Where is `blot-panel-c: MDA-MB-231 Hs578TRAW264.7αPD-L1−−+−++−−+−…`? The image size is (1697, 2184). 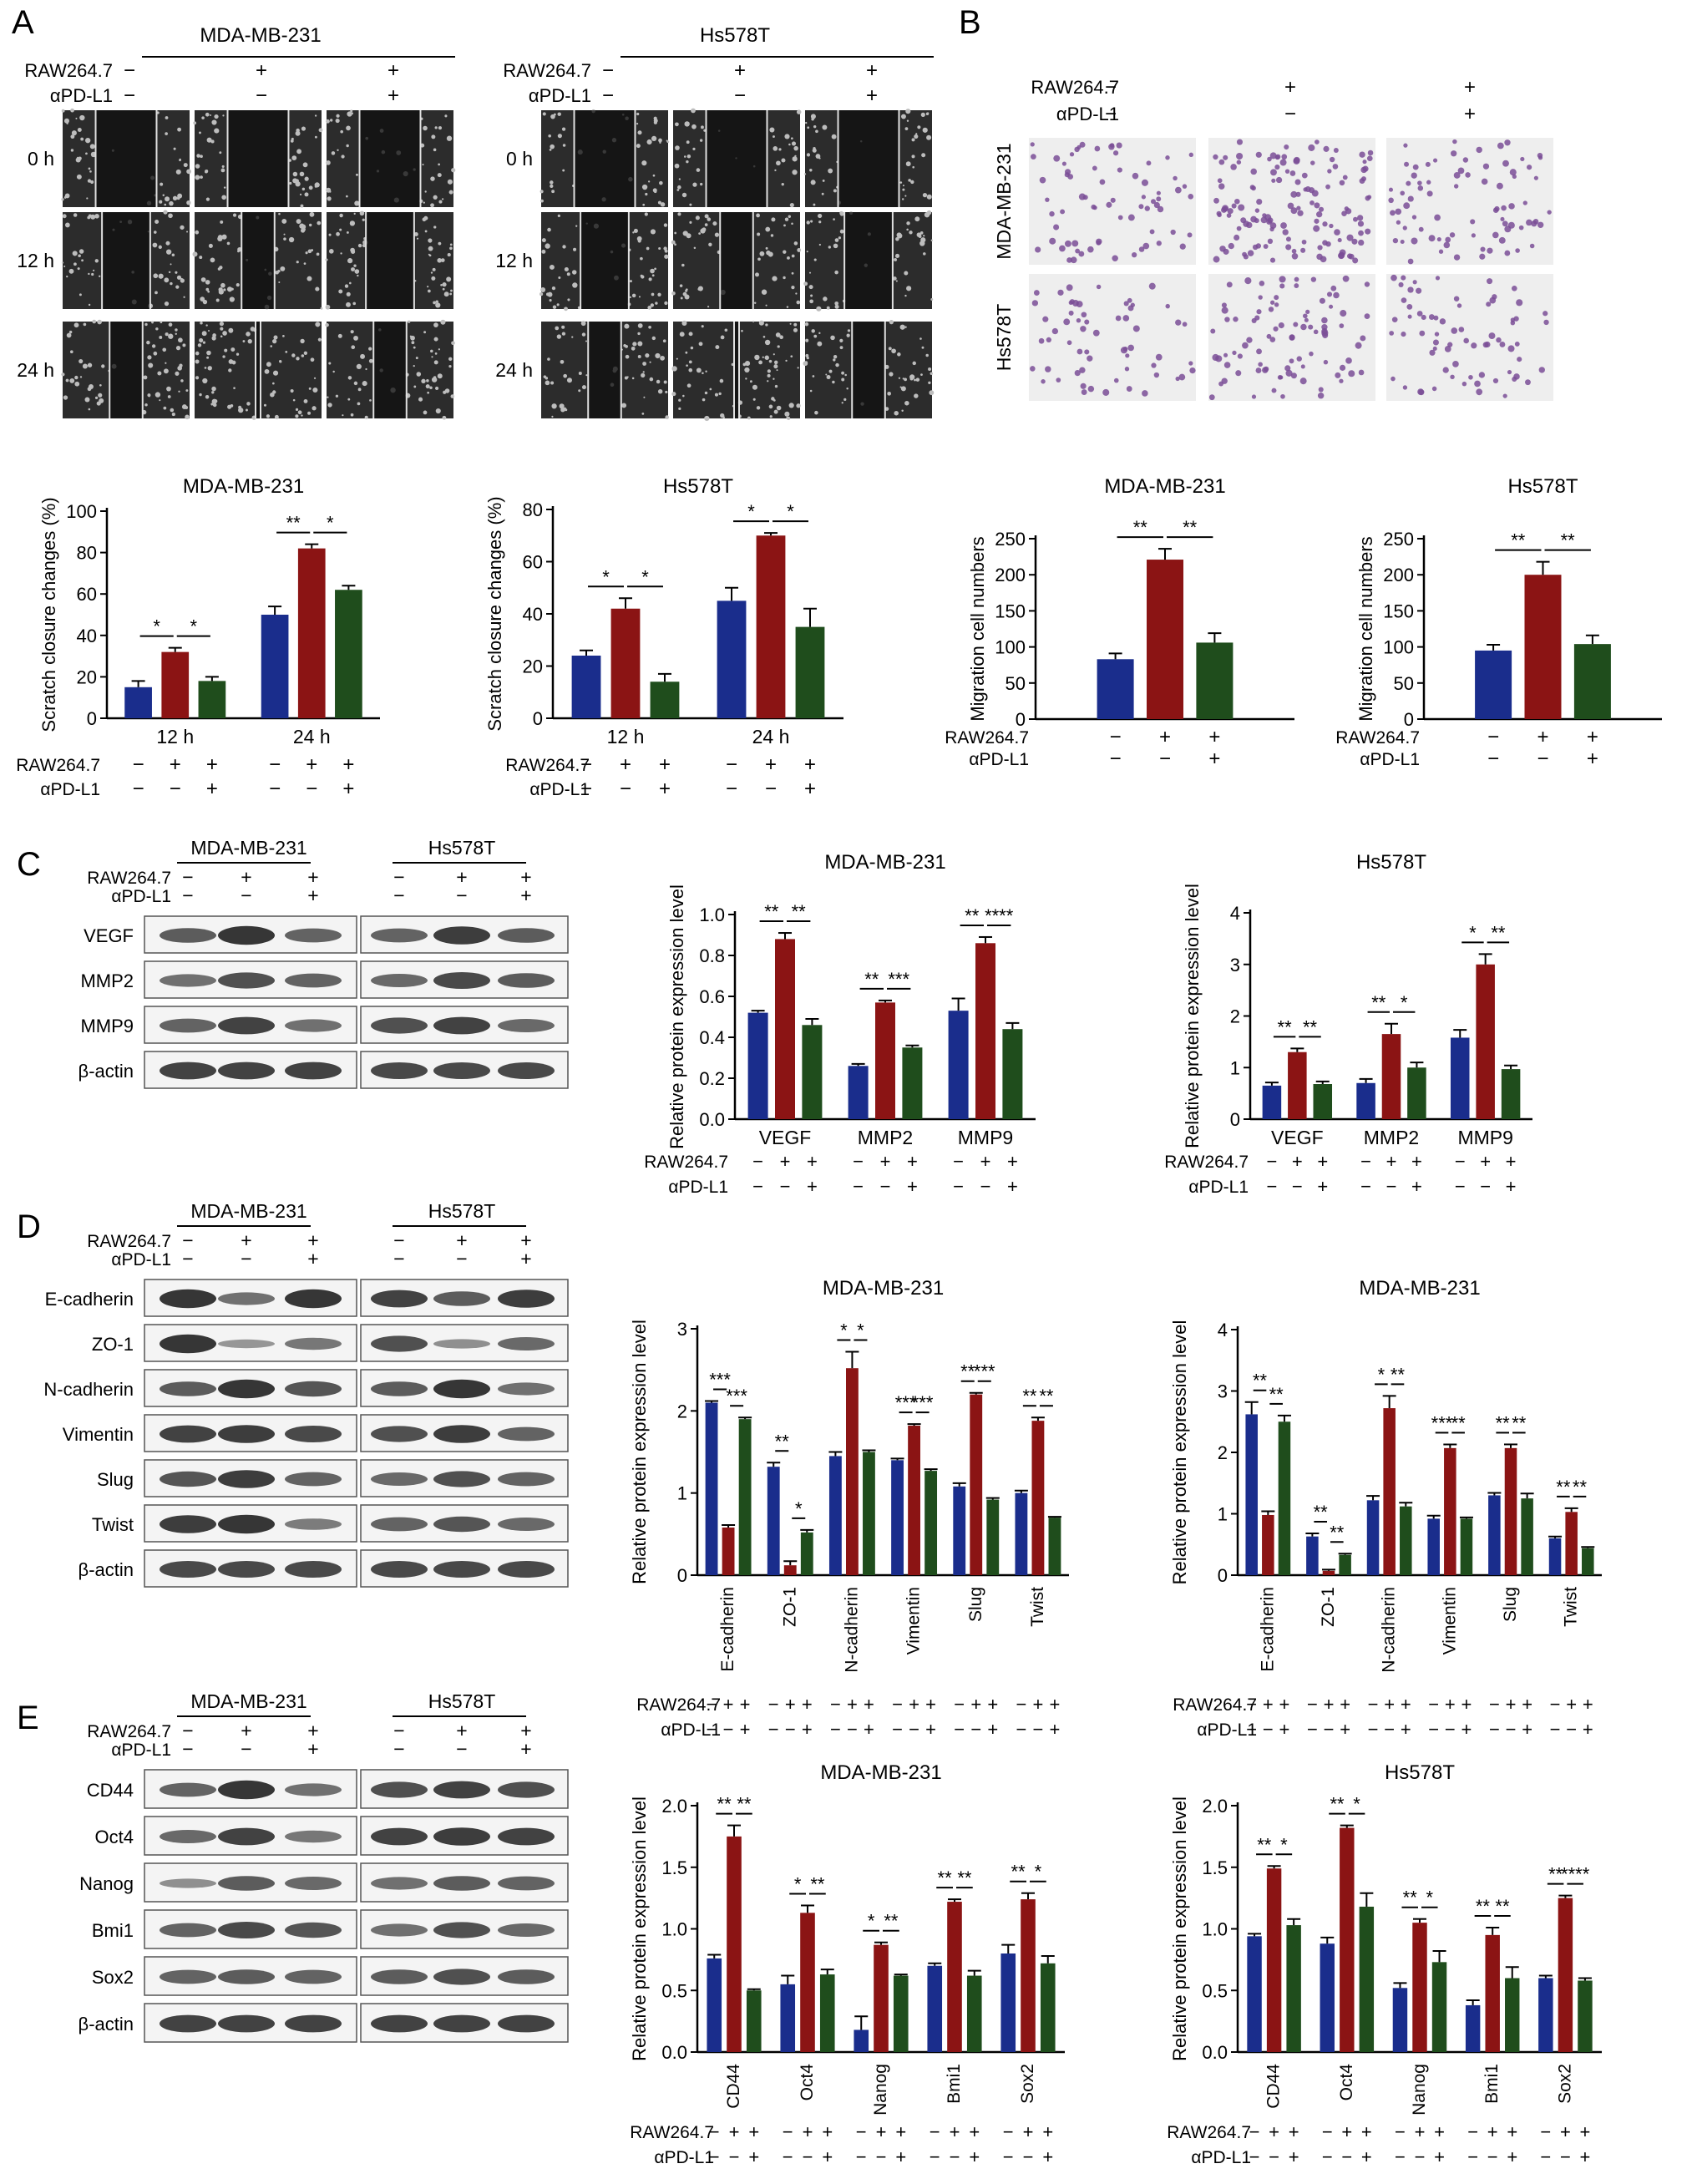
blot-panel-c: MDA-MB-231 Hs578TRAW264.7αPD-L1−−+−++−−+−… is located at coordinates (324, 963).